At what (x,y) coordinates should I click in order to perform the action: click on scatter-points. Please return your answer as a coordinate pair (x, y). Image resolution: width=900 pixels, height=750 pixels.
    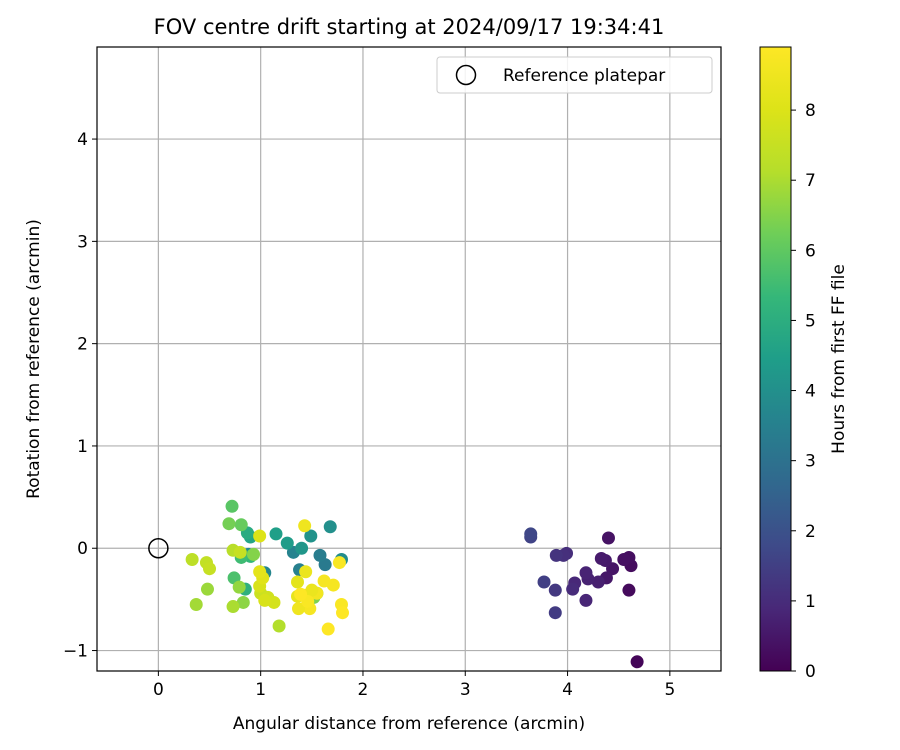
    Looking at the image, I should click on (414, 584).